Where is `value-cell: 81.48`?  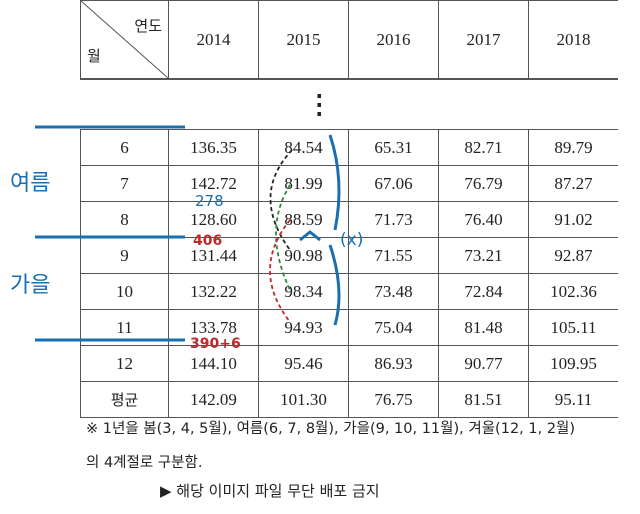
value-cell: 81.48 is located at coordinates (483, 327).